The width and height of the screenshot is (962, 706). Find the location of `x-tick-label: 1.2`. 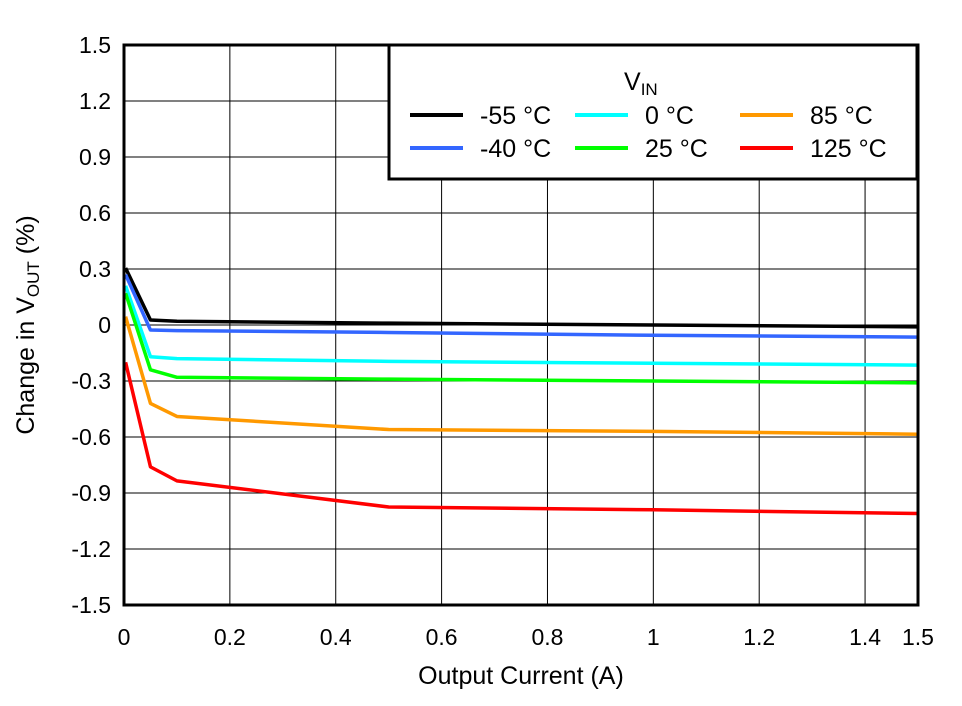

x-tick-label: 1.2 is located at coordinates (759, 637).